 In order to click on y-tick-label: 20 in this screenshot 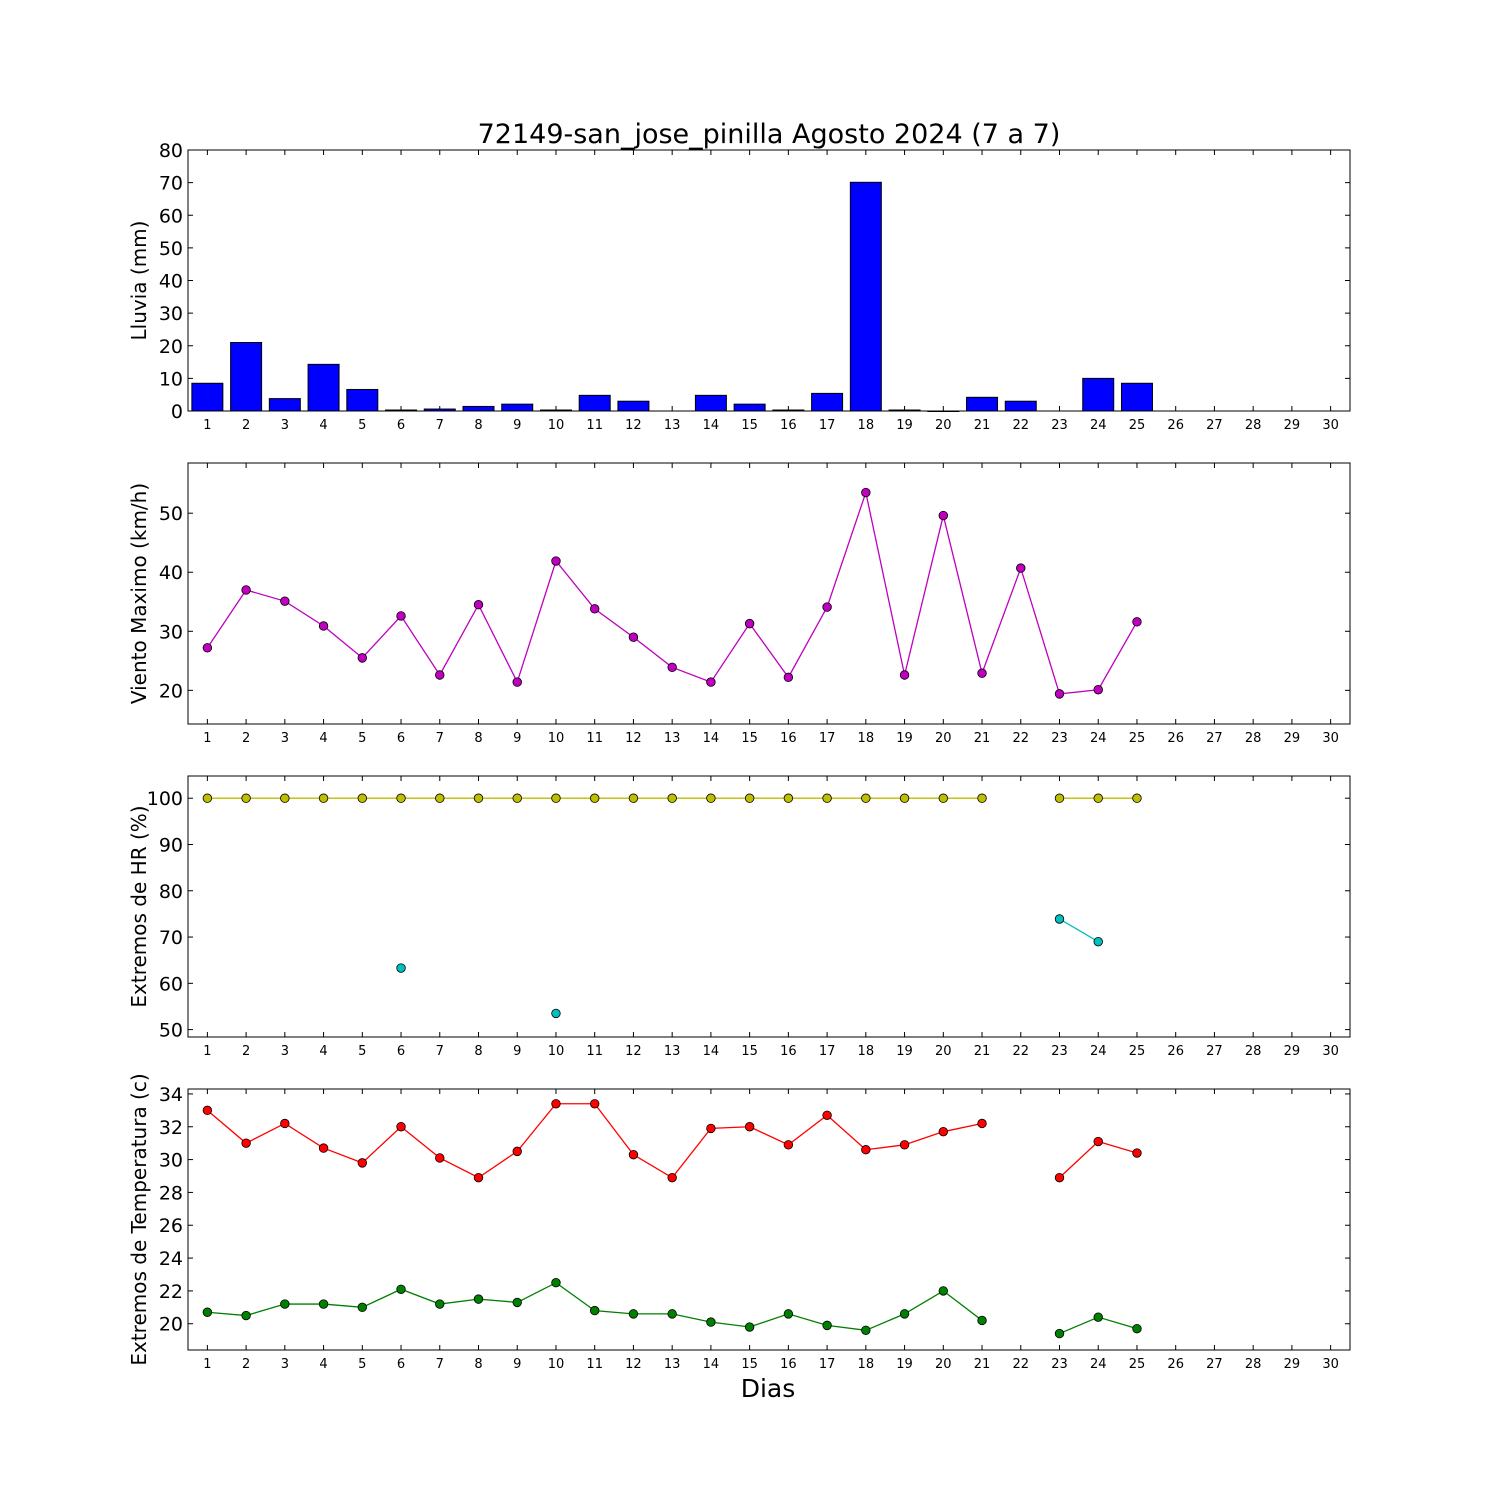, I will do `click(171, 347)`.